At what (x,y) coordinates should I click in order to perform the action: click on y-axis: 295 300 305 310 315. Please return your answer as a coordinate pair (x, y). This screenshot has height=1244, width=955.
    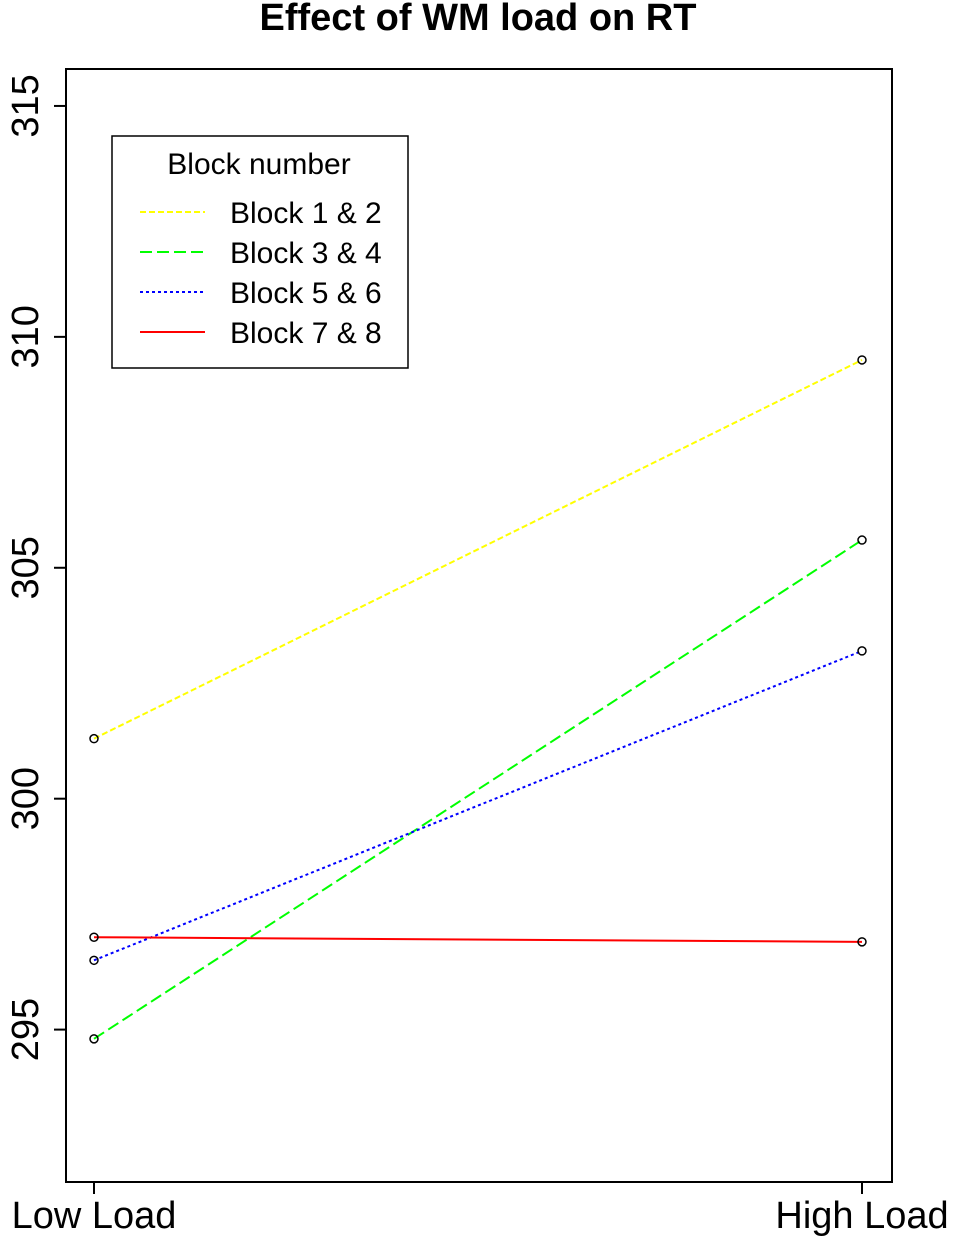
    Looking at the image, I should click on (35, 567).